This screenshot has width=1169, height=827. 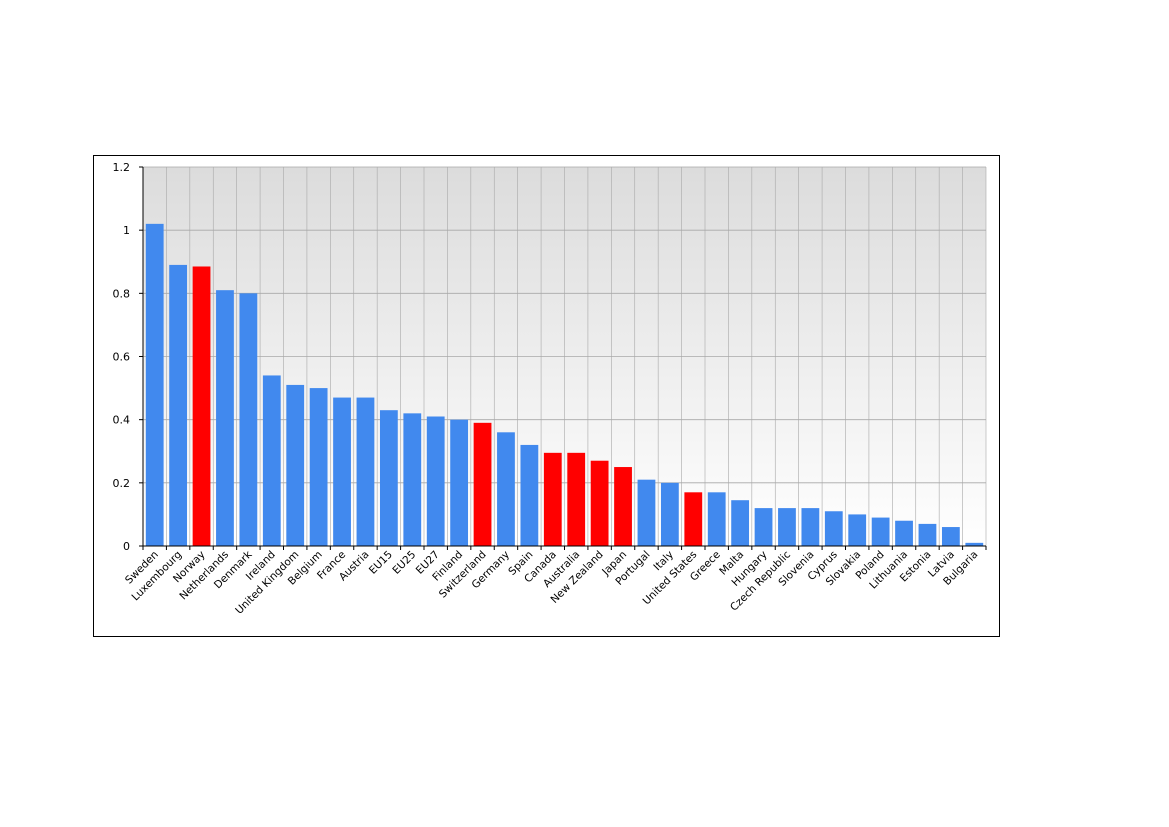 I want to click on bar-germany, so click(x=506, y=489).